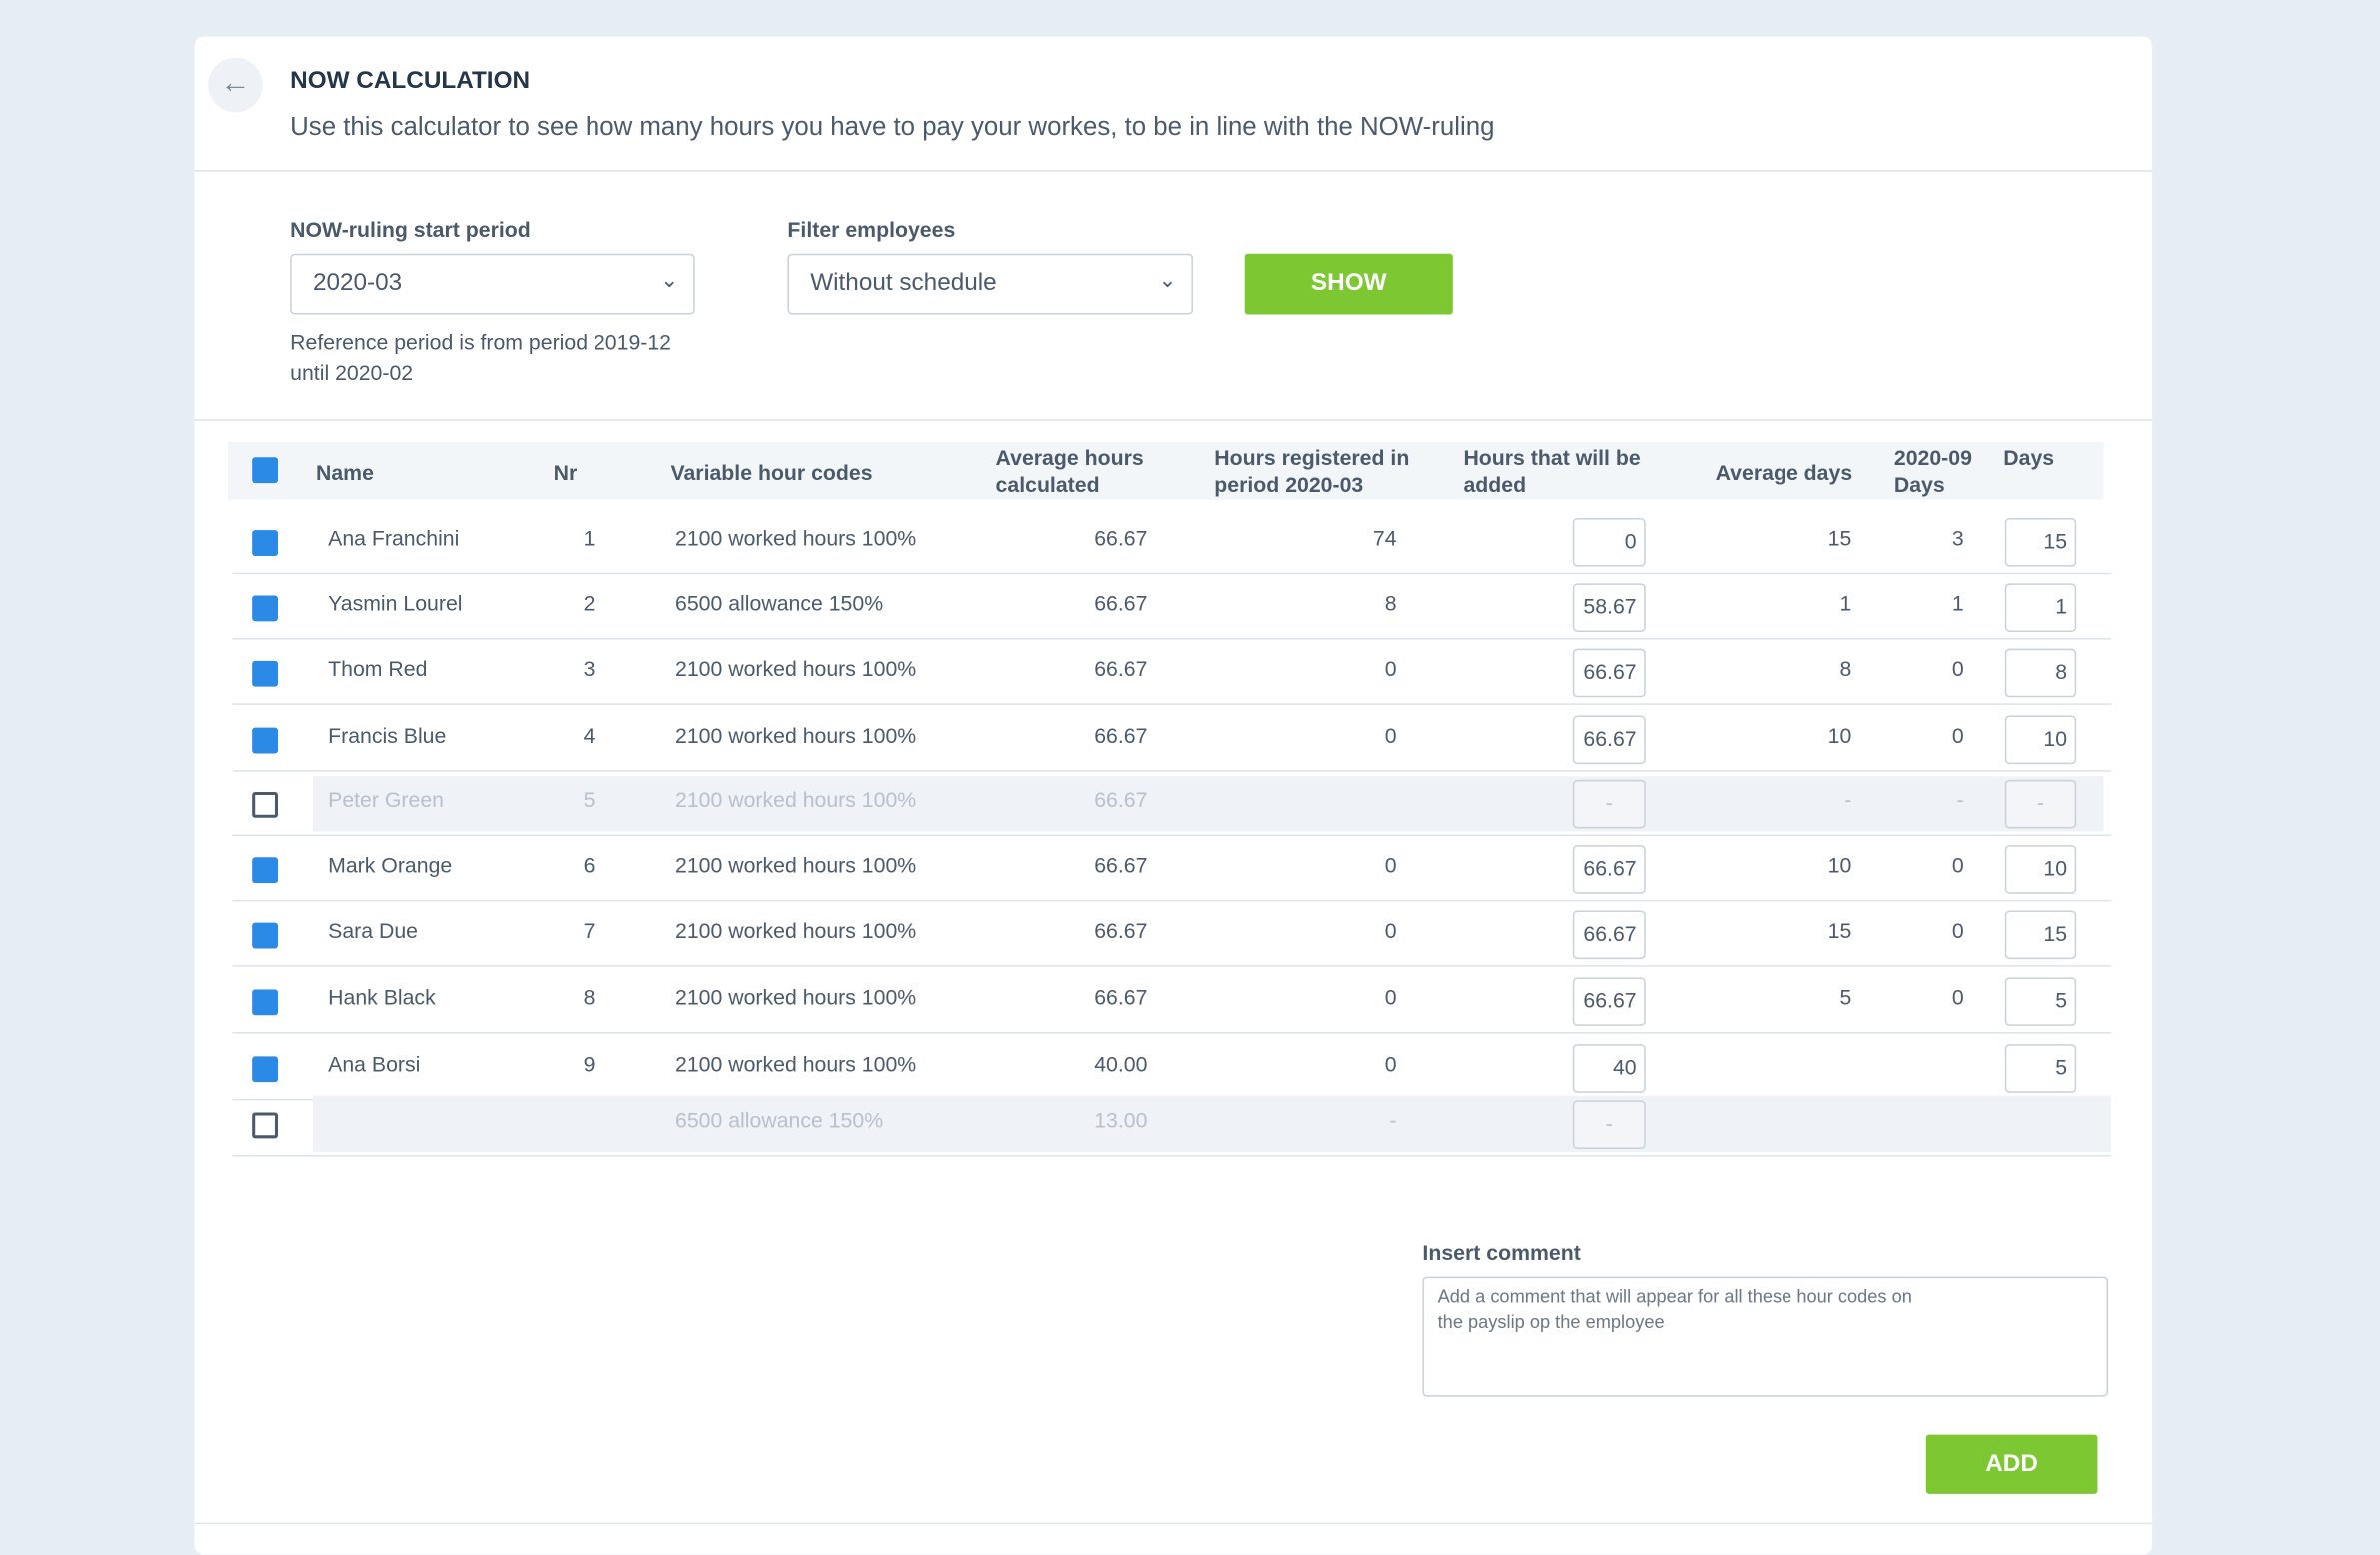 The width and height of the screenshot is (2380, 1555). I want to click on cell-text: Peter Green, so click(386, 799).